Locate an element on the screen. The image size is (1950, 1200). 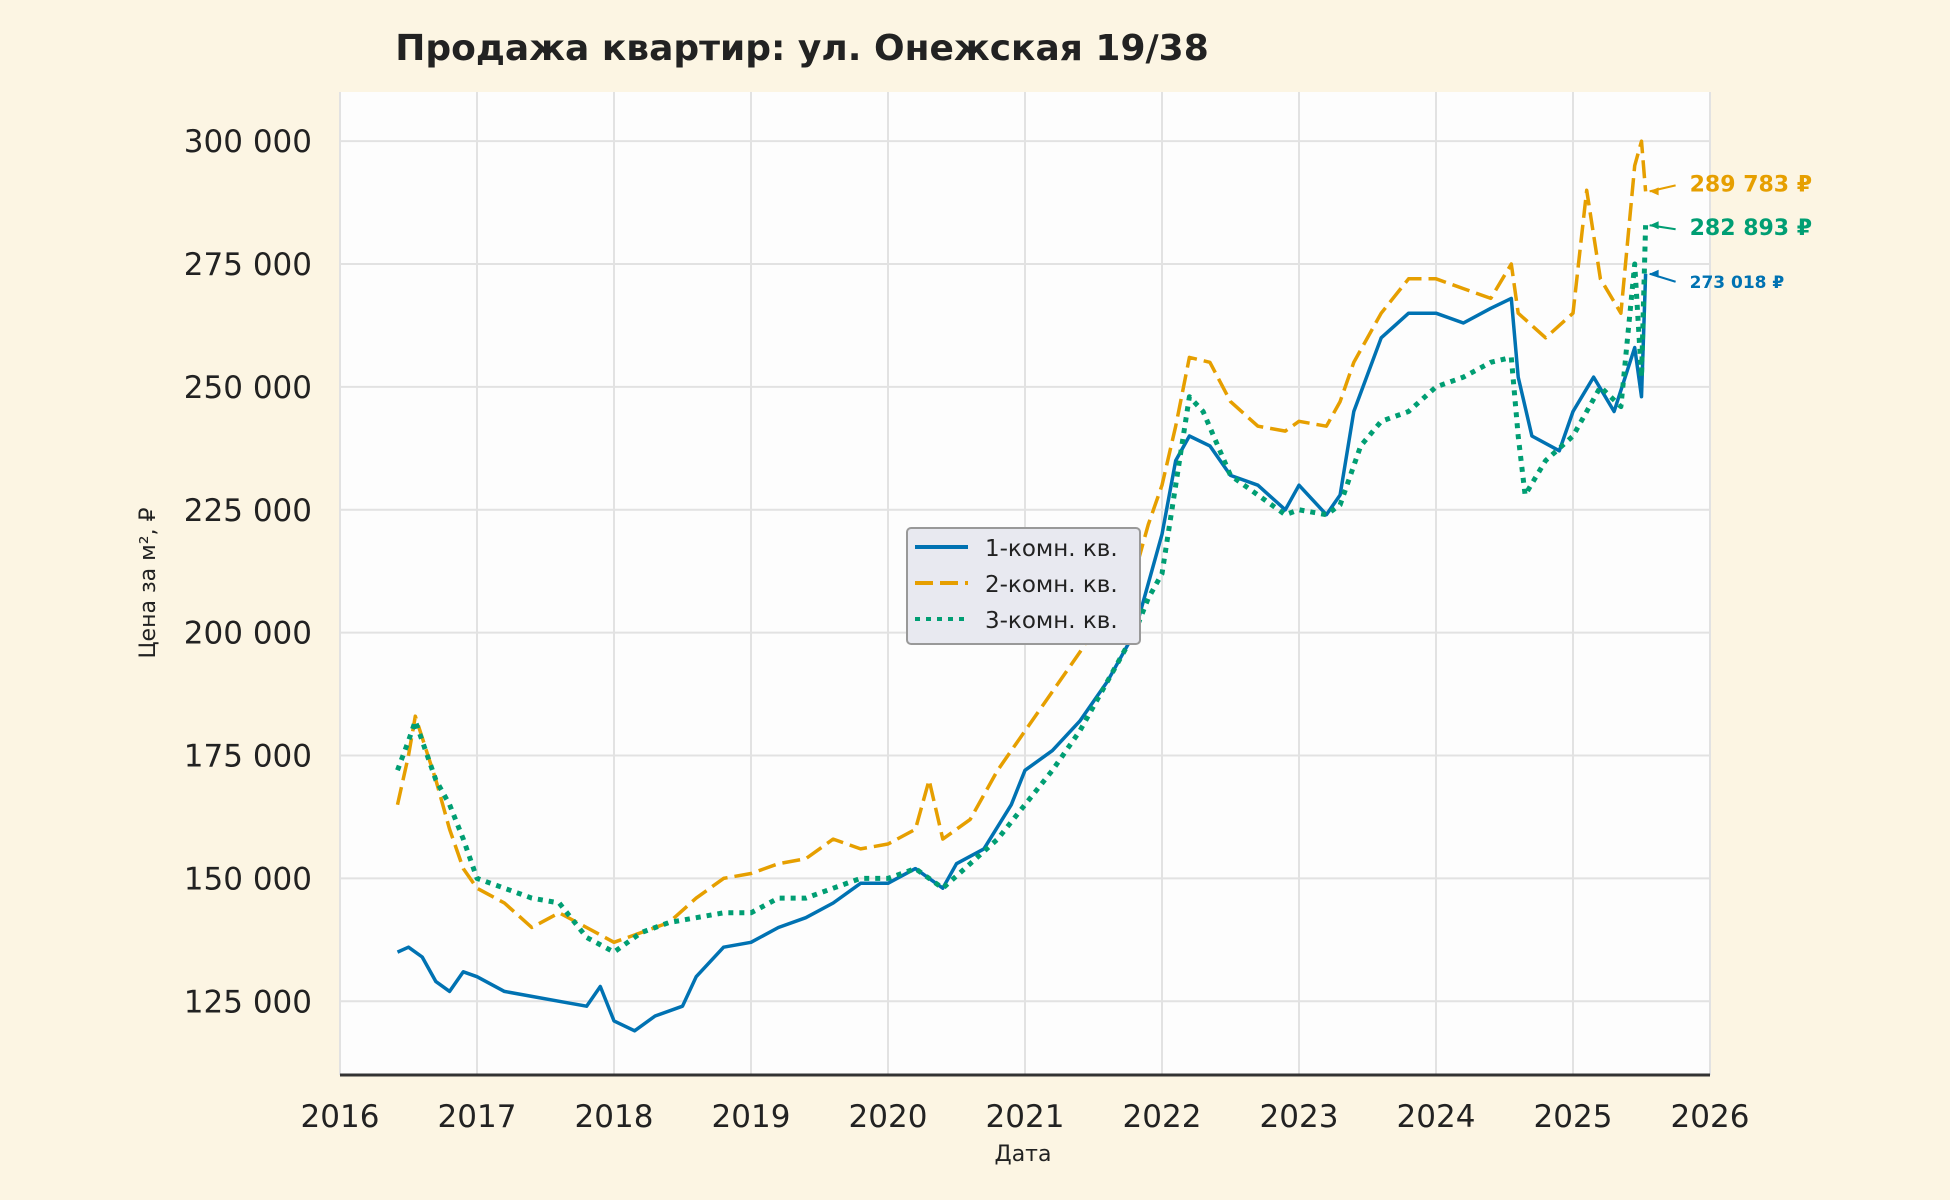
x-tick-label: 2025 is located at coordinates (1573, 1117).